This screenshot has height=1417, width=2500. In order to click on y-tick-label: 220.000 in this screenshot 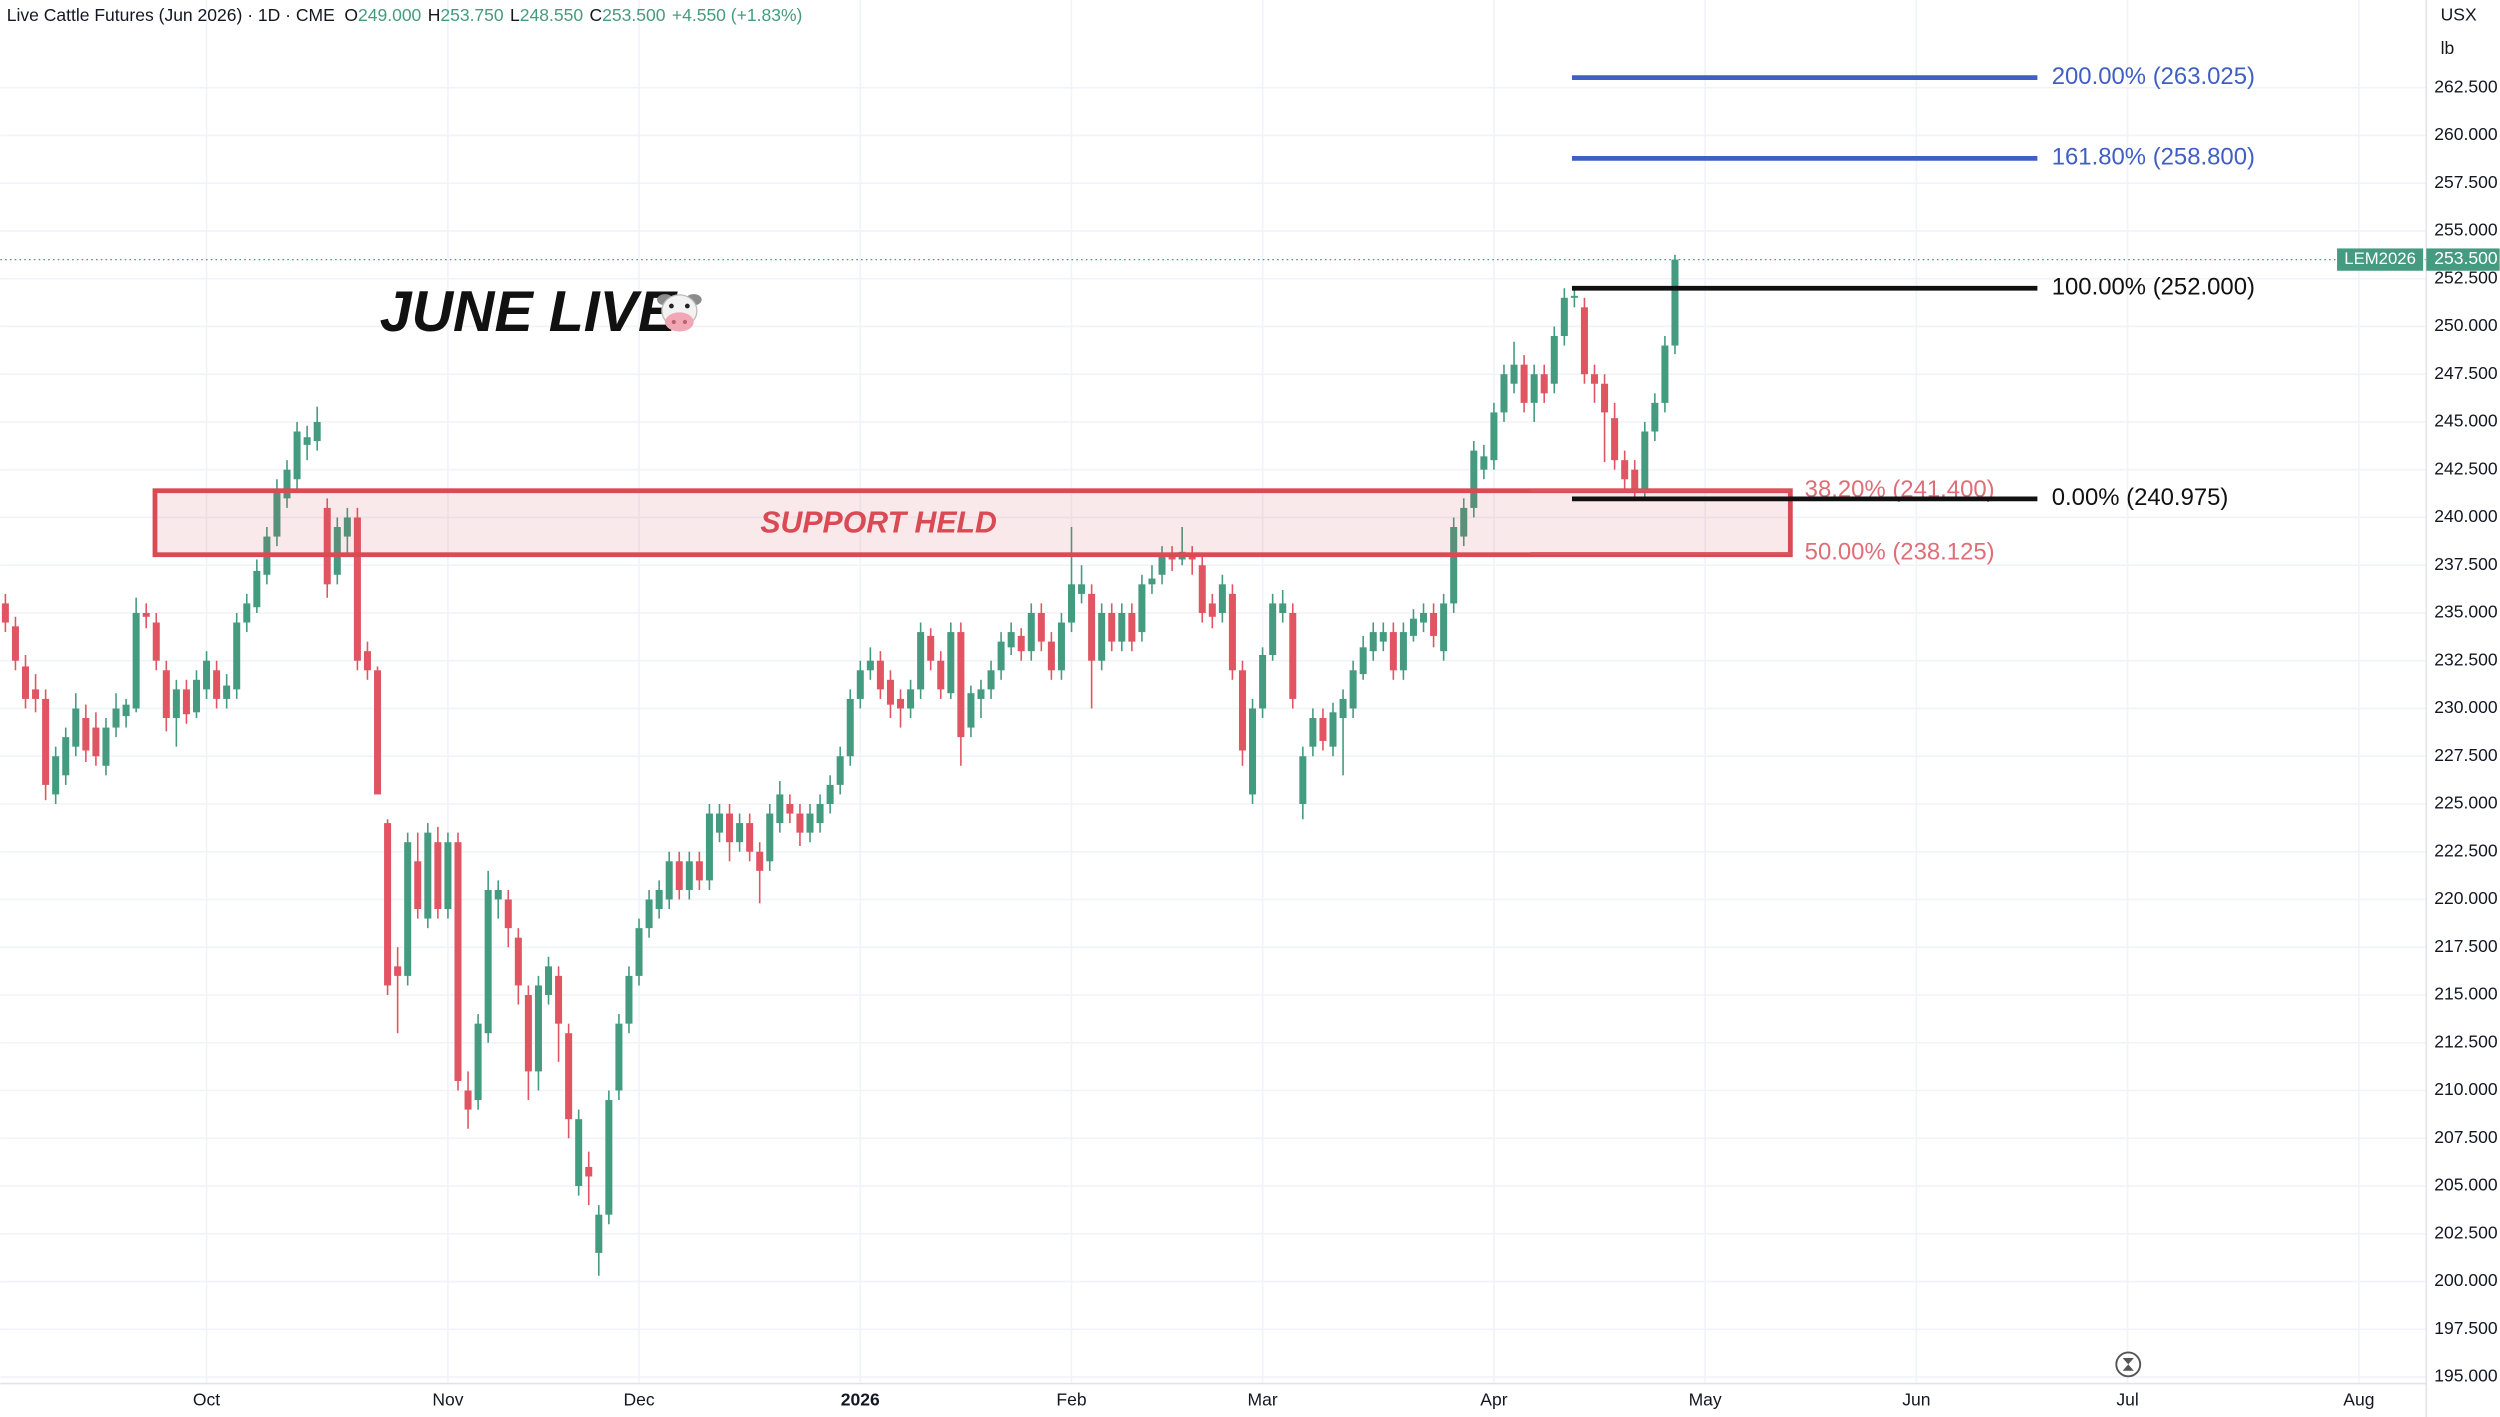, I will do `click(2466, 898)`.